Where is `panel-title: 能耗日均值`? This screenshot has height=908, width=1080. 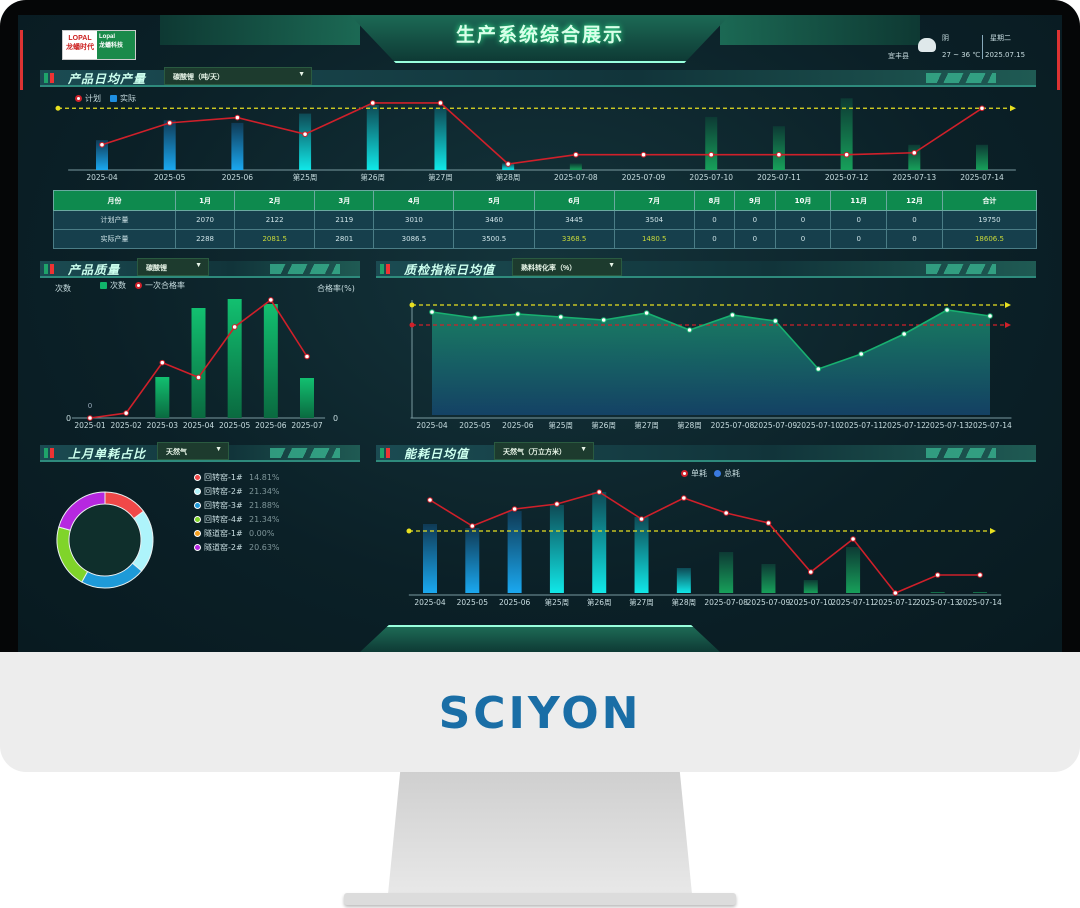
panel-title: 能耗日均值 is located at coordinates (437, 454).